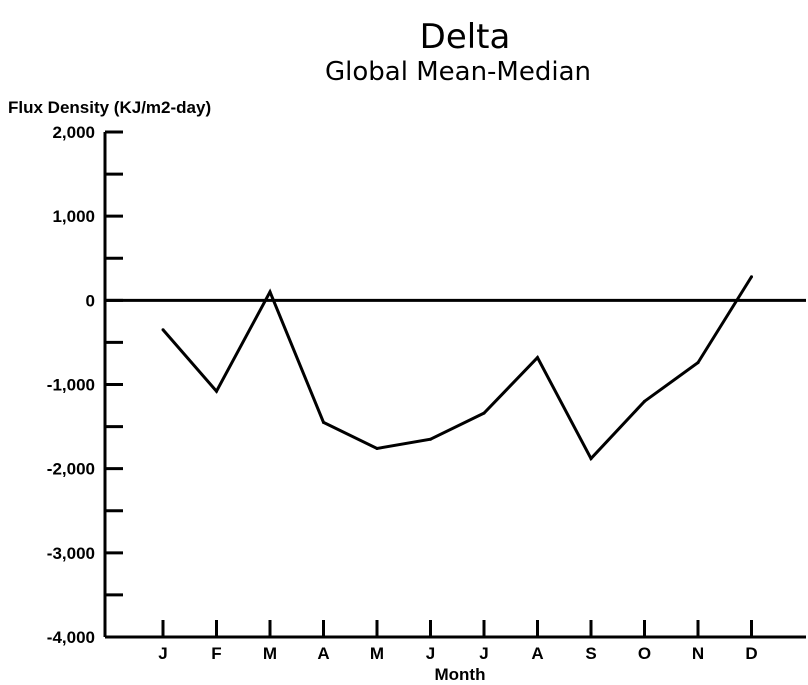 Image resolution: width=808 pixels, height=685 pixels. I want to click on x-axis-label: Month, so click(460, 674).